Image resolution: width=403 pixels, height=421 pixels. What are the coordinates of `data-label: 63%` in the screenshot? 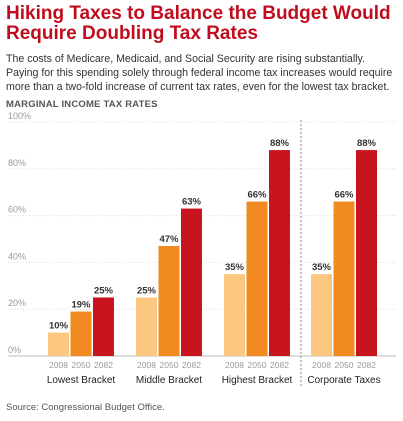 It's located at (192, 202).